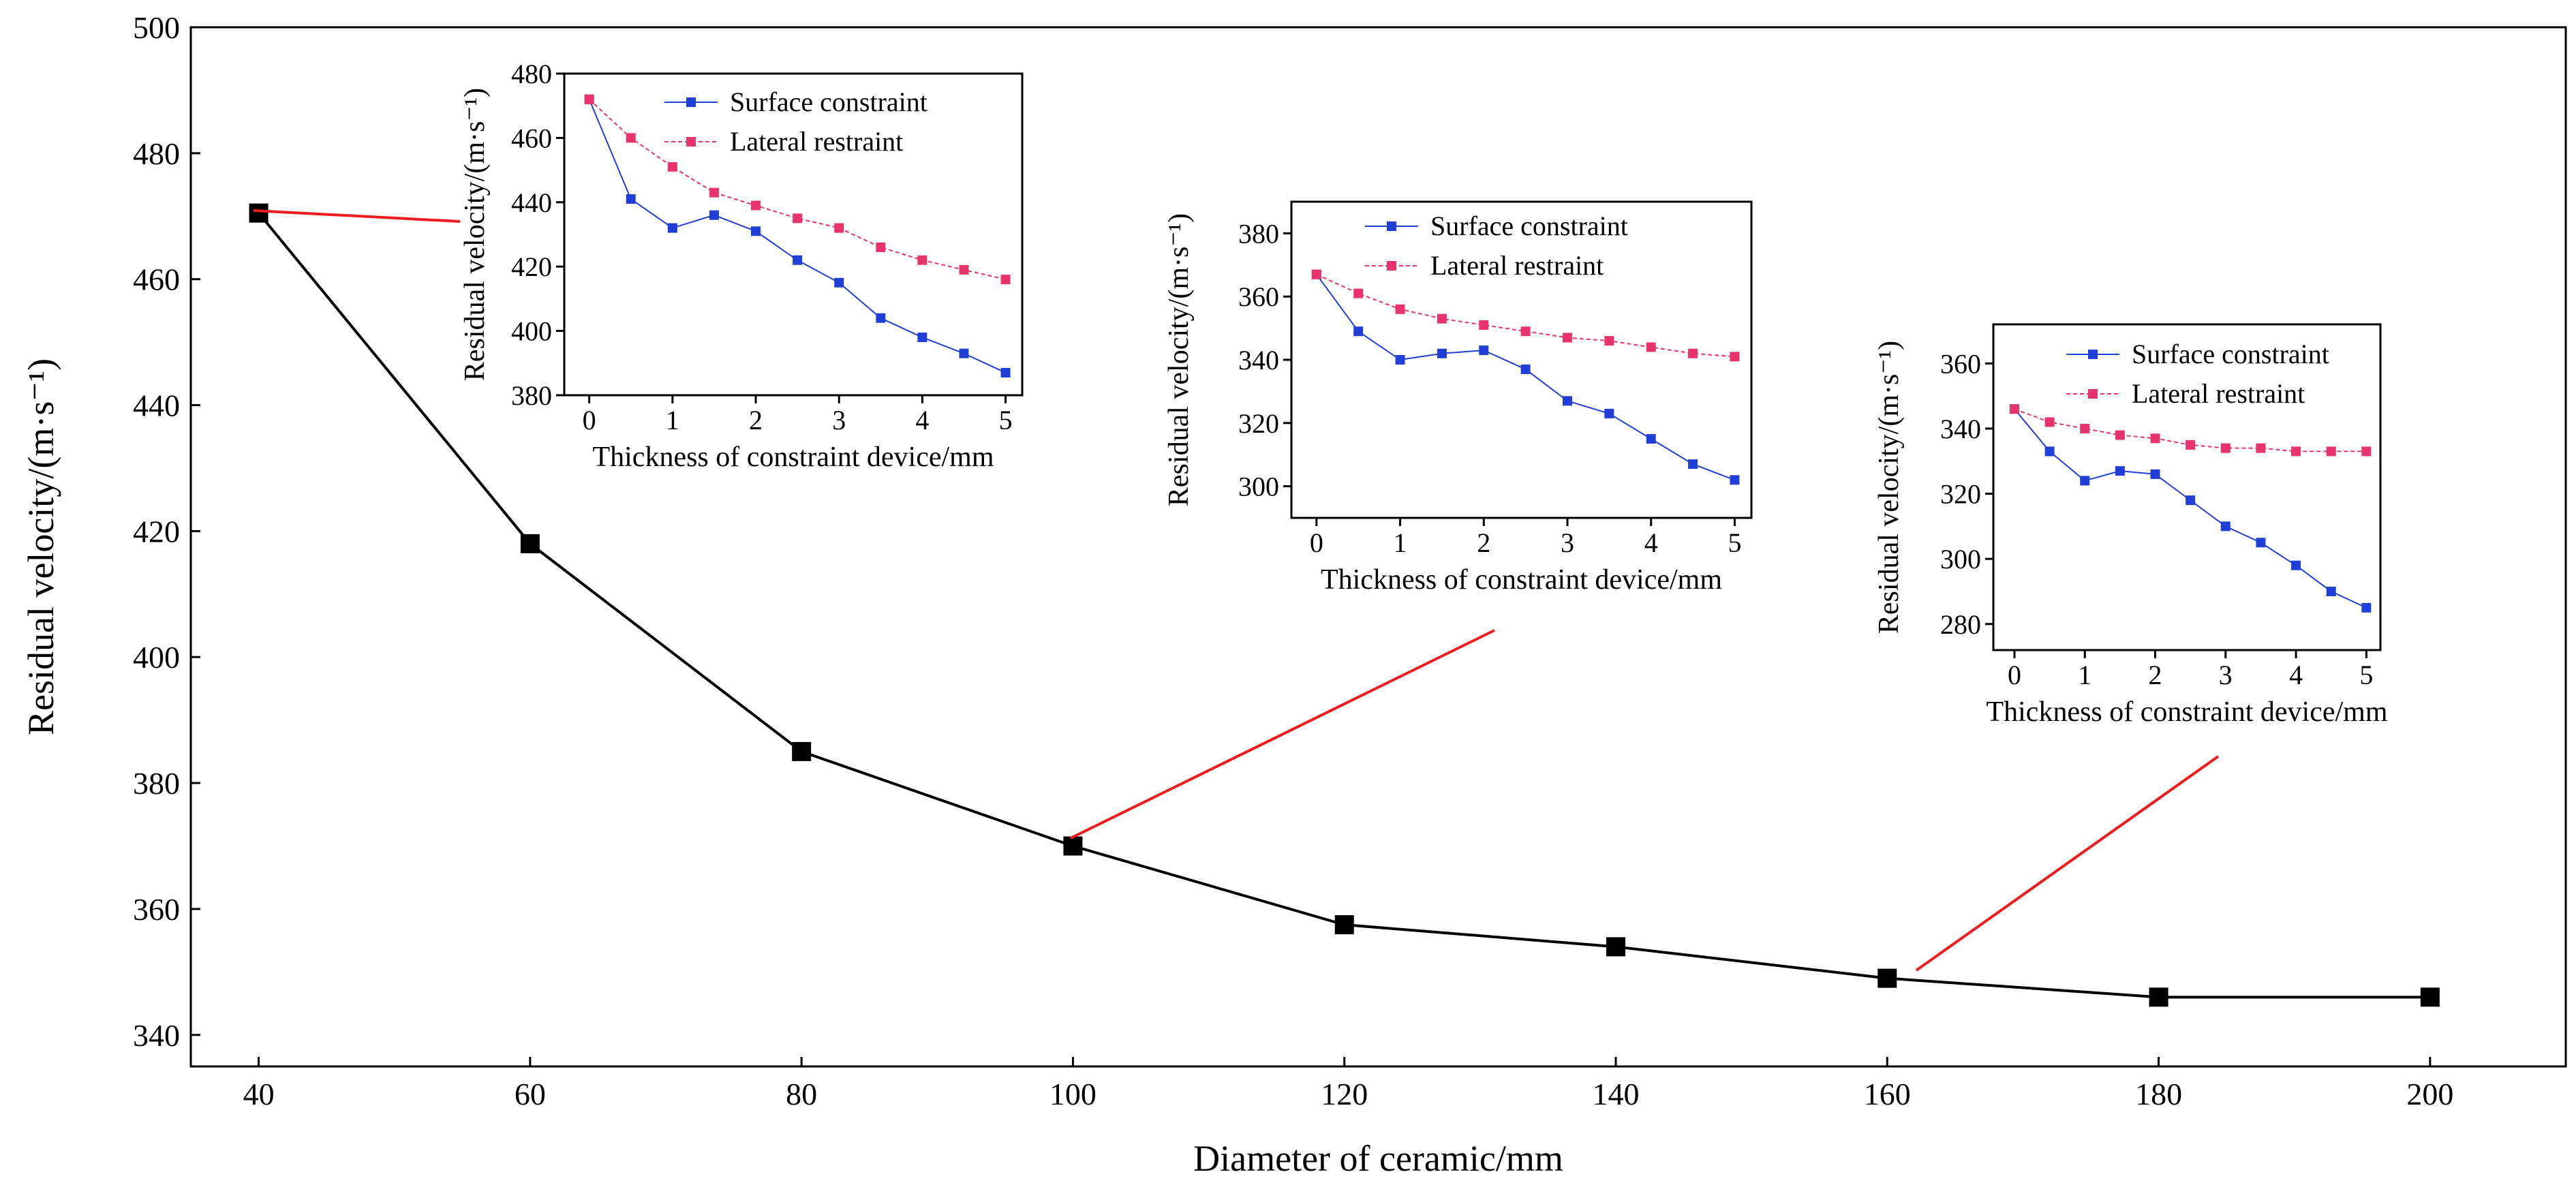 The image size is (2576, 1185). Describe the element at coordinates (156, 153) in the screenshot. I see `main-y-tick-label: 480` at that location.